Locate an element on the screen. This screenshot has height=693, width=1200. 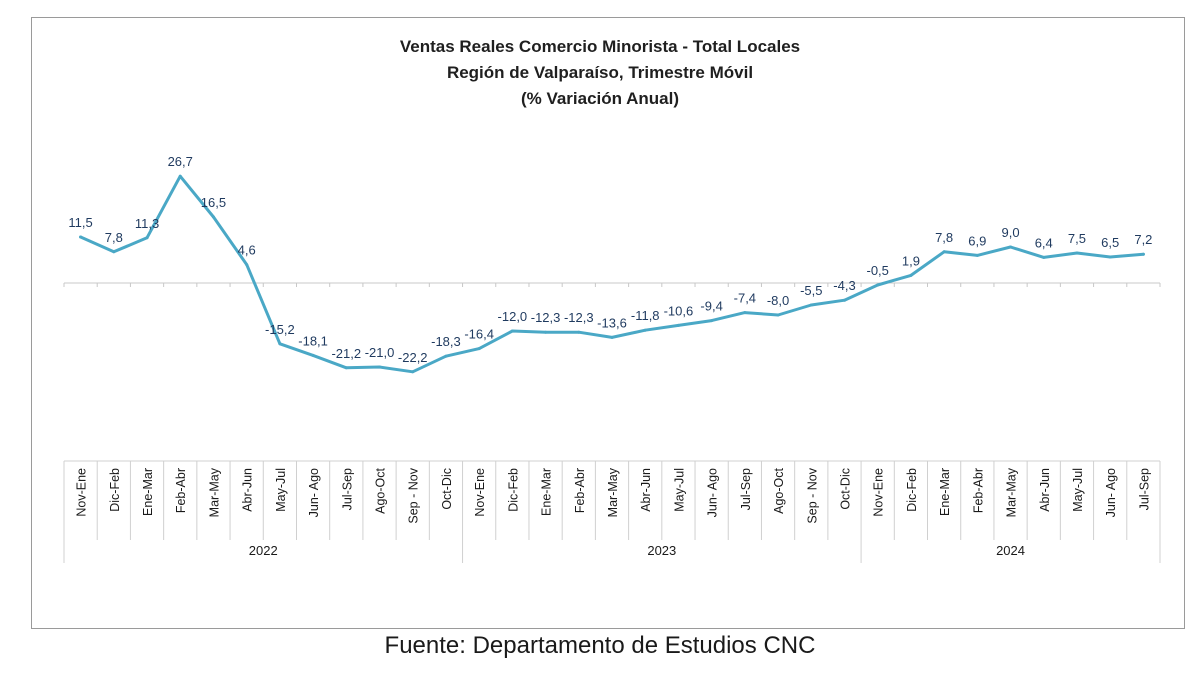
year-group-label: 2023 is located at coordinates (661, 550).